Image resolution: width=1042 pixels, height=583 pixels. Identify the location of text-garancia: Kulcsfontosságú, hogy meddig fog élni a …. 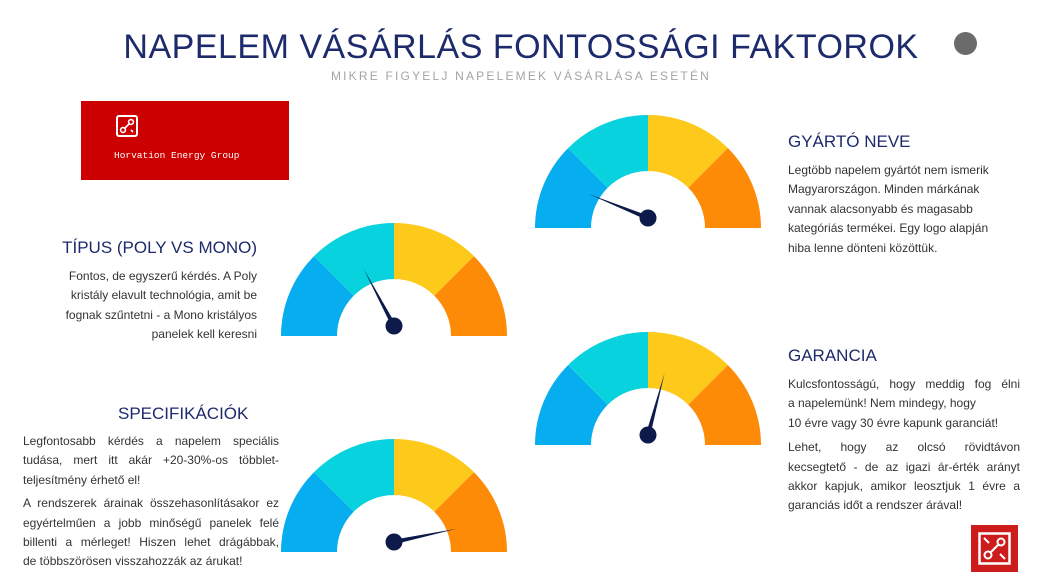
(904, 445).